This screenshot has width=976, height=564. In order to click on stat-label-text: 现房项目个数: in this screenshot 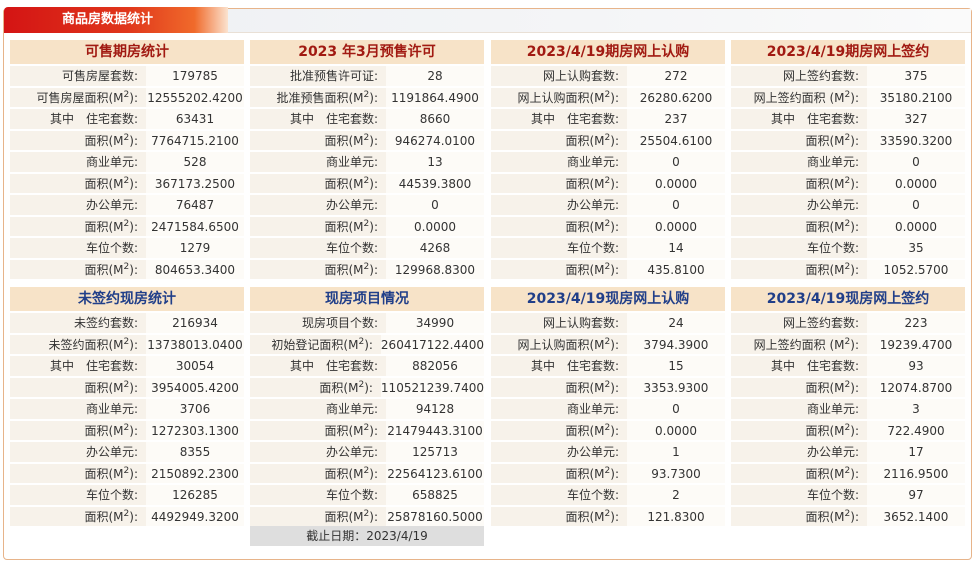, I will do `click(339, 323)`.